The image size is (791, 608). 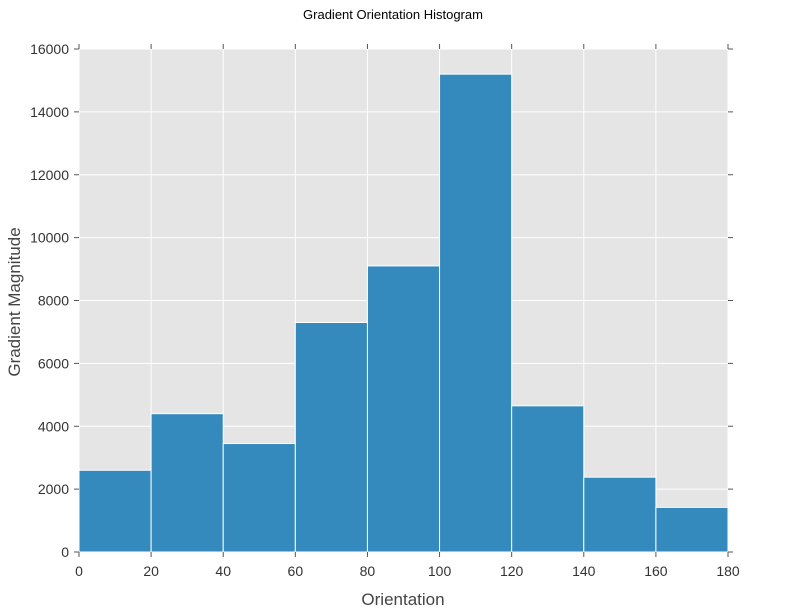 I want to click on x-tick-label: 60, so click(x=296, y=571).